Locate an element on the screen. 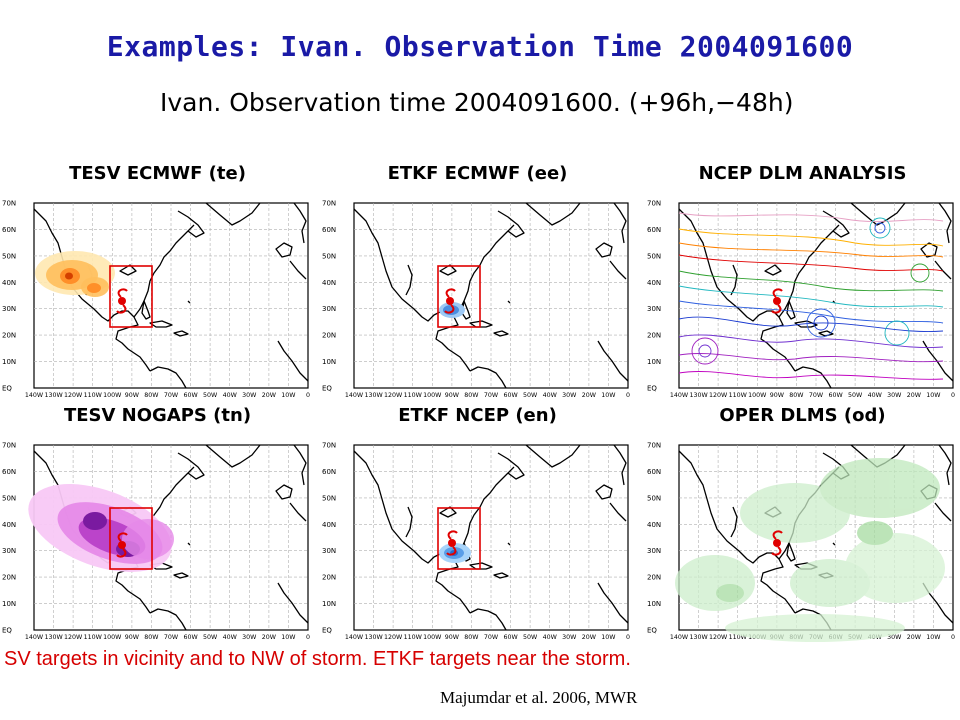 This screenshot has width=960, height=720. tesv-sensitivity-field is located at coordinates (75, 274).